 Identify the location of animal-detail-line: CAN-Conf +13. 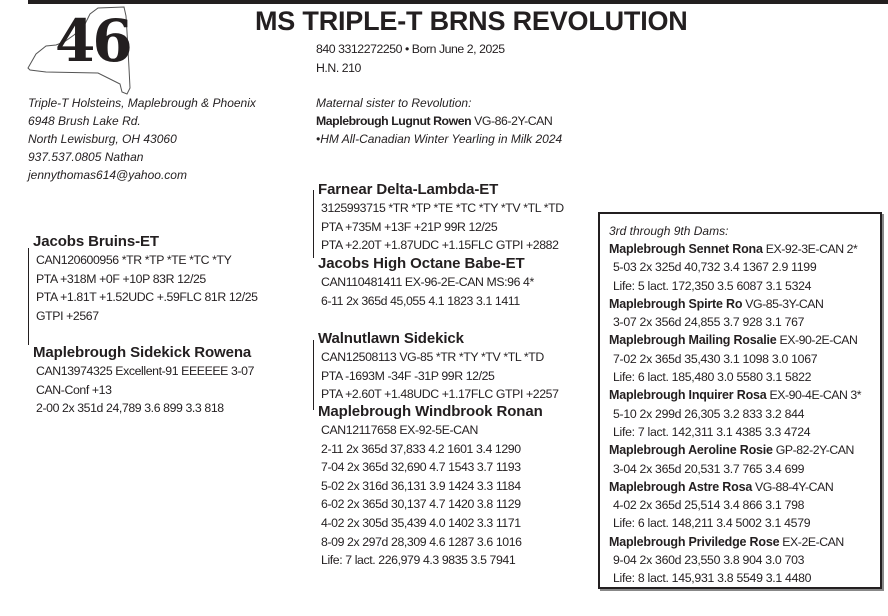
(74, 389).